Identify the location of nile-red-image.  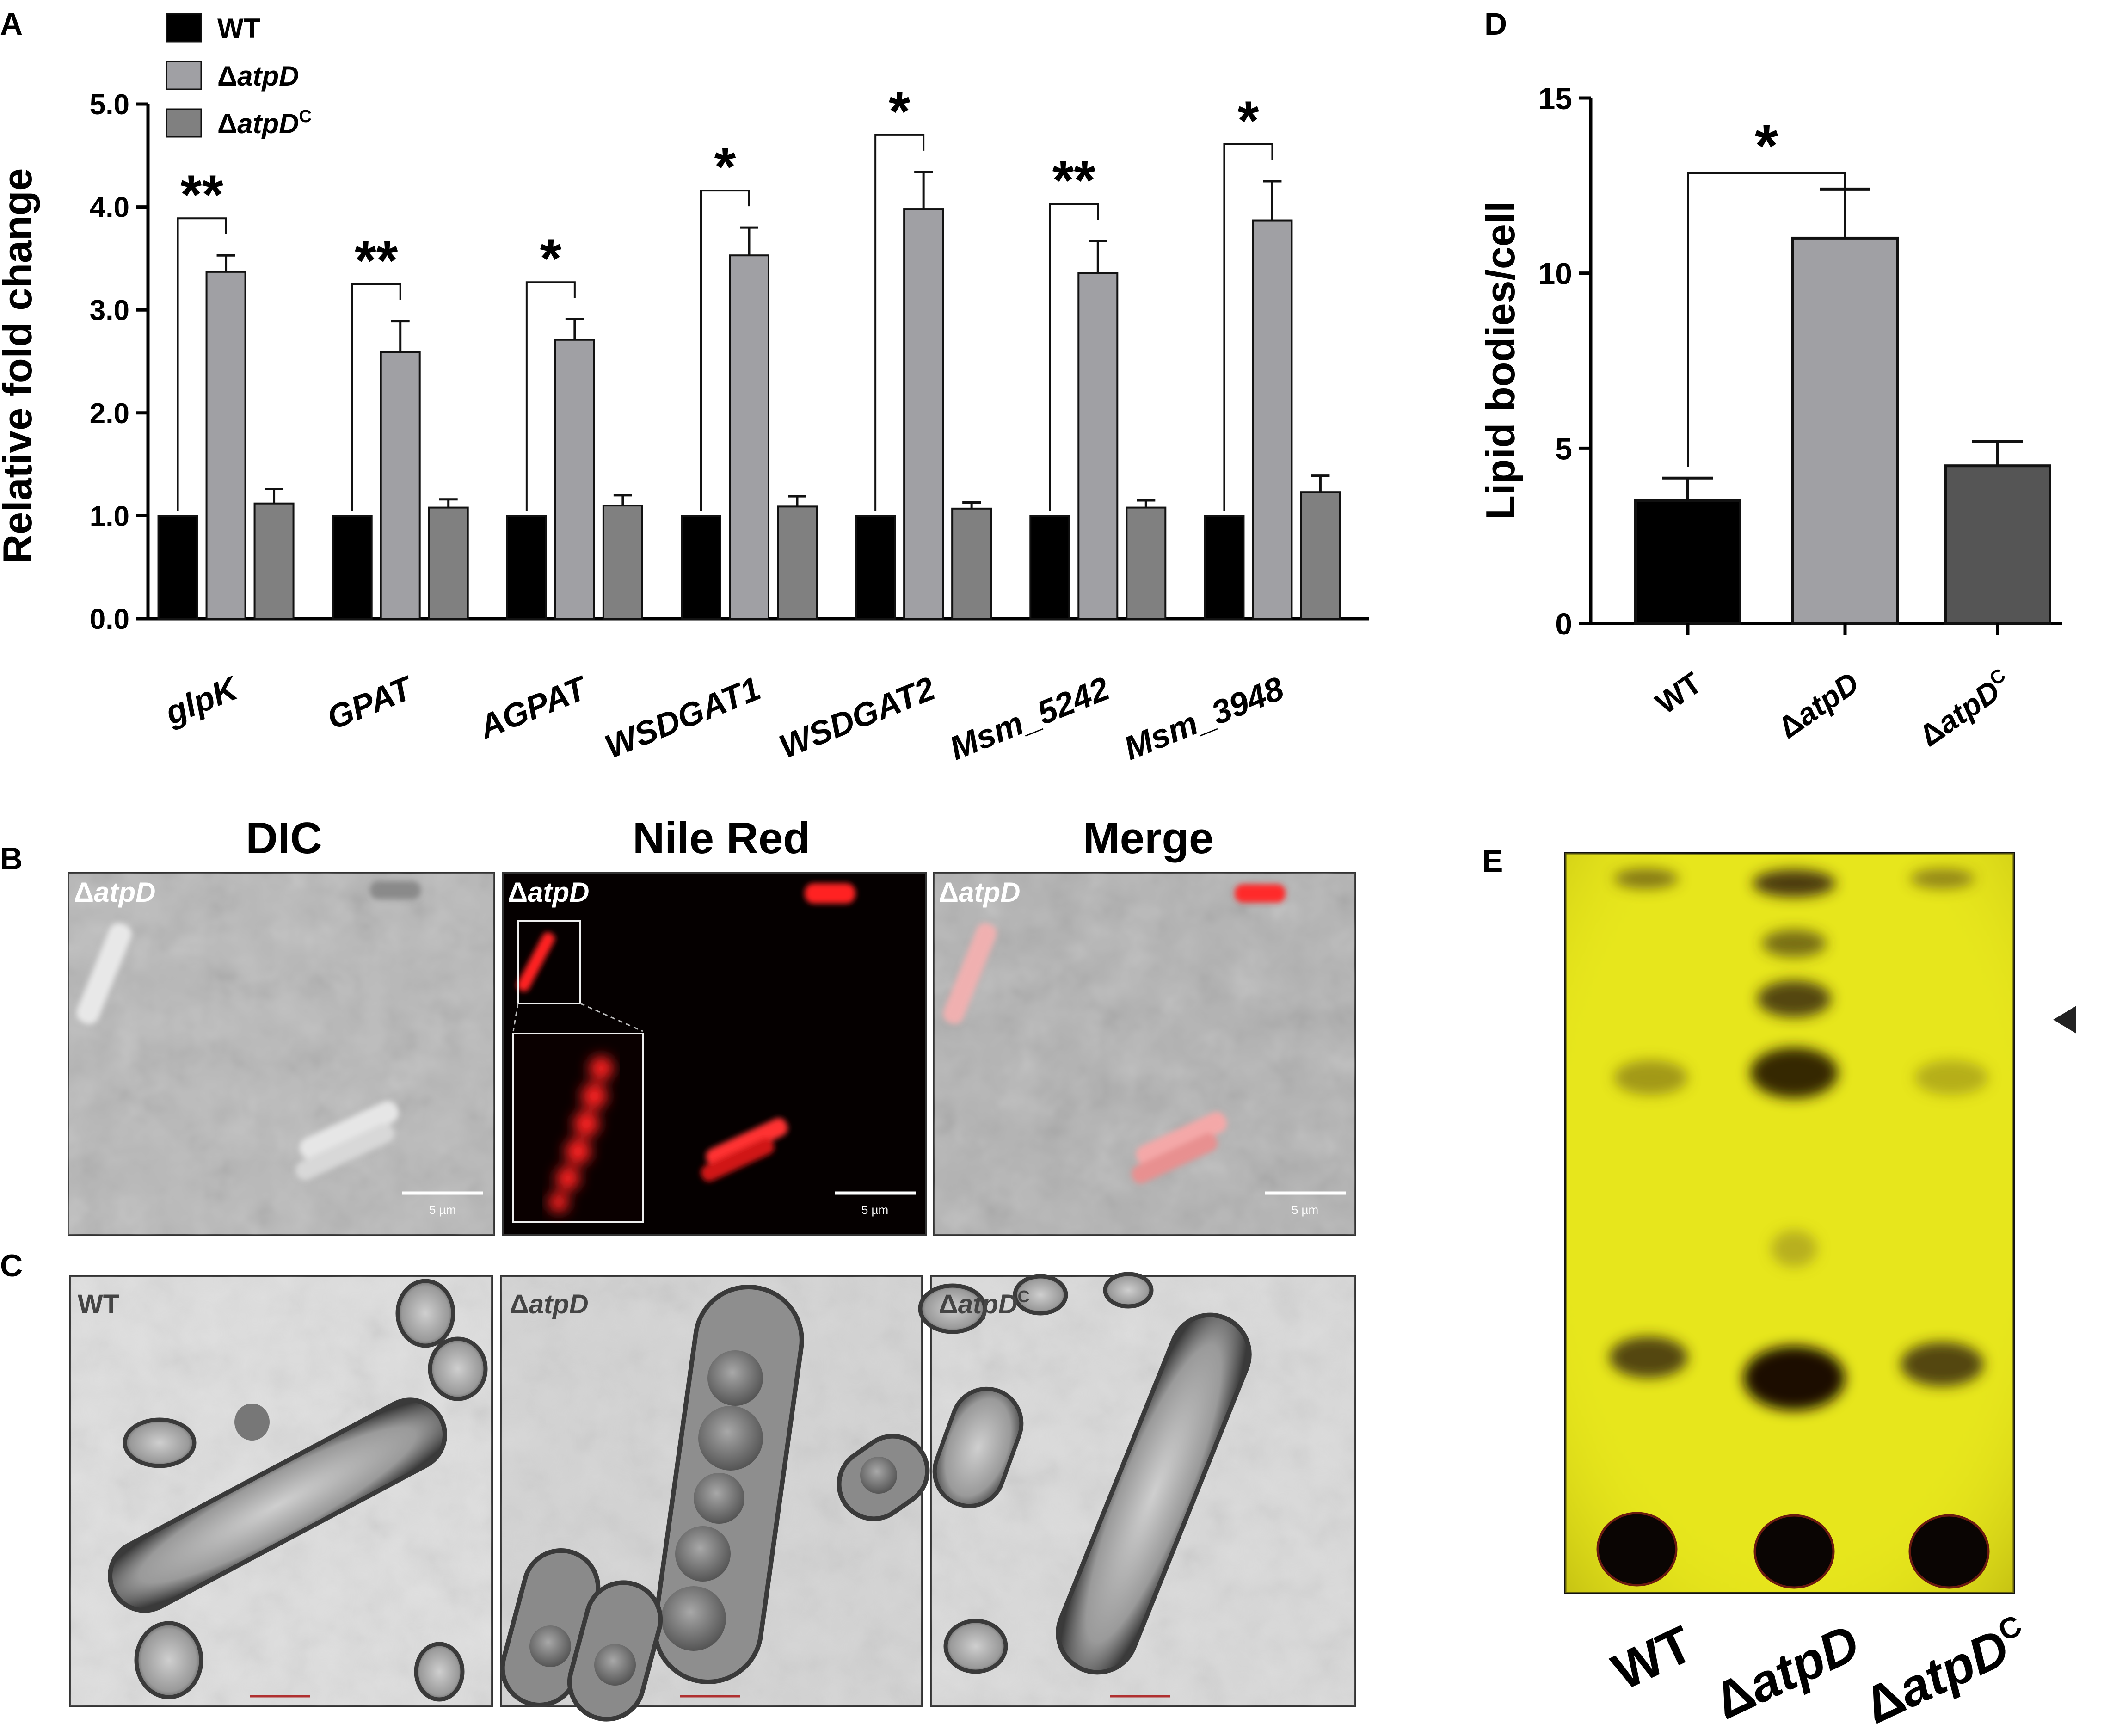
(714, 1054).